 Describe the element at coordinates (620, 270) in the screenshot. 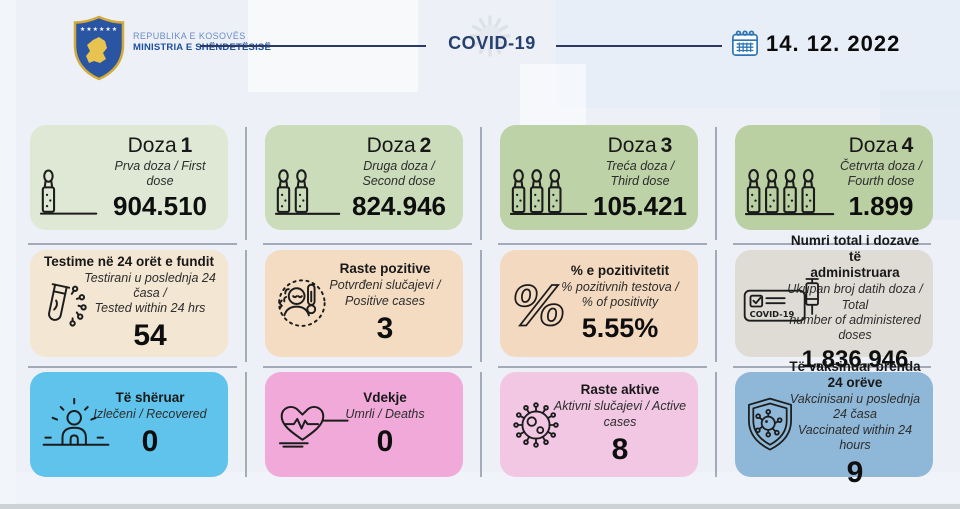

I see `card-title: % e pozitivitetit` at that location.